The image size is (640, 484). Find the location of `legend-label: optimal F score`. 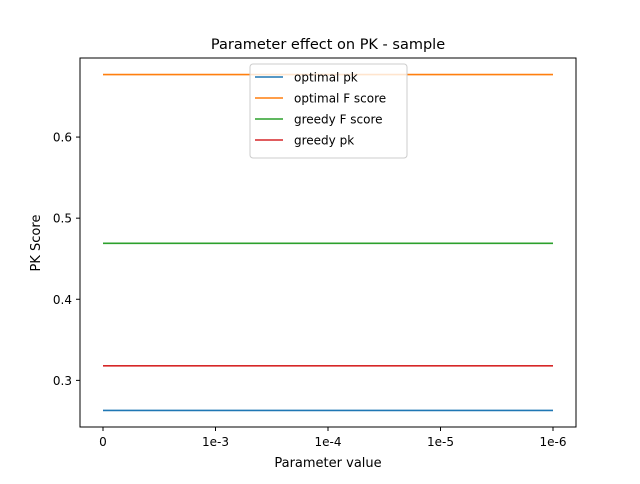

legend-label: optimal F score is located at coordinates (340, 99).